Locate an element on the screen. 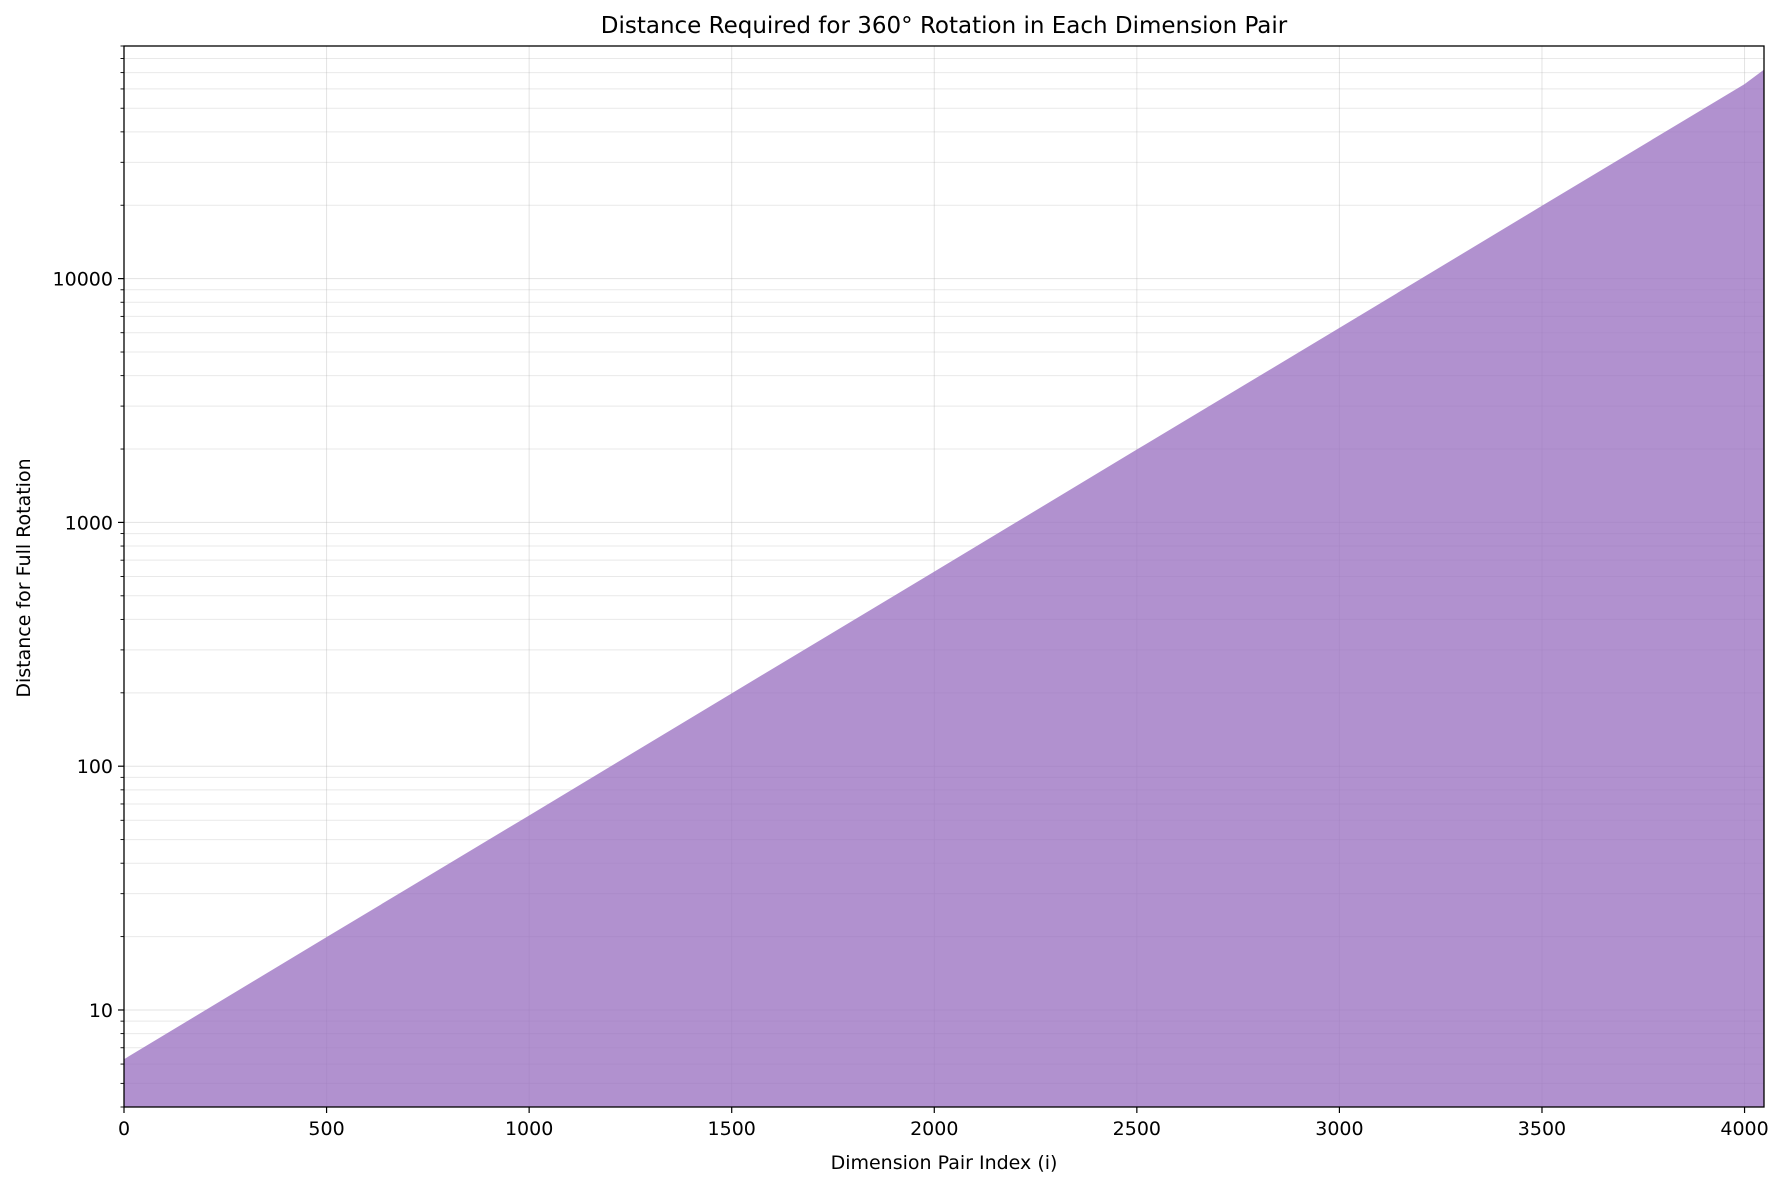 This screenshot has width=1782, height=1184. x-tick-label: 1000 is located at coordinates (529, 1129).